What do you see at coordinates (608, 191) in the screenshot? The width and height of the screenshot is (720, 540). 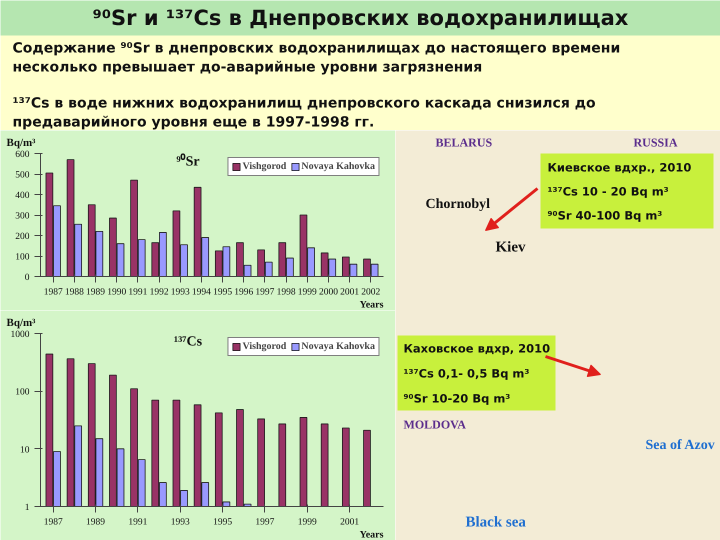 I see `text: ¹³⁷Cs 10 - 20 Bq m³` at bounding box center [608, 191].